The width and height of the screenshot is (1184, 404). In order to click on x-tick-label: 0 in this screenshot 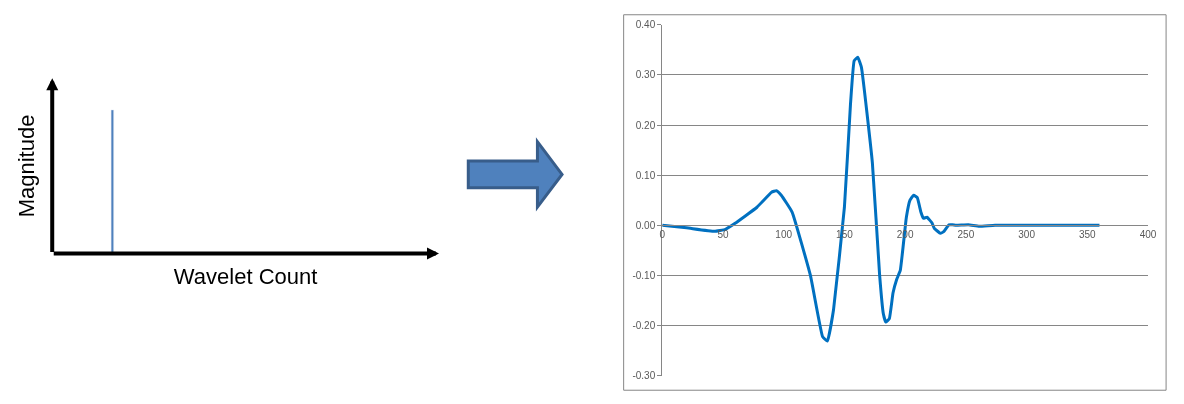, I will do `click(662, 235)`.